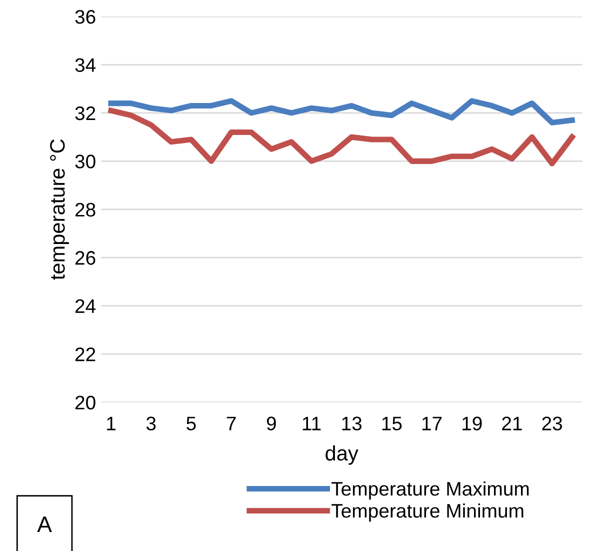  I want to click on x-tick-label: 1, so click(111, 423).